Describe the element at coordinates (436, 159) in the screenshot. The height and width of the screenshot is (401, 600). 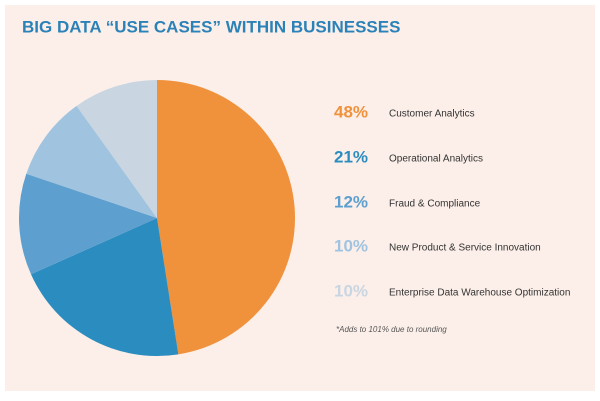
I see `legend-label: Operational Analytics` at that location.